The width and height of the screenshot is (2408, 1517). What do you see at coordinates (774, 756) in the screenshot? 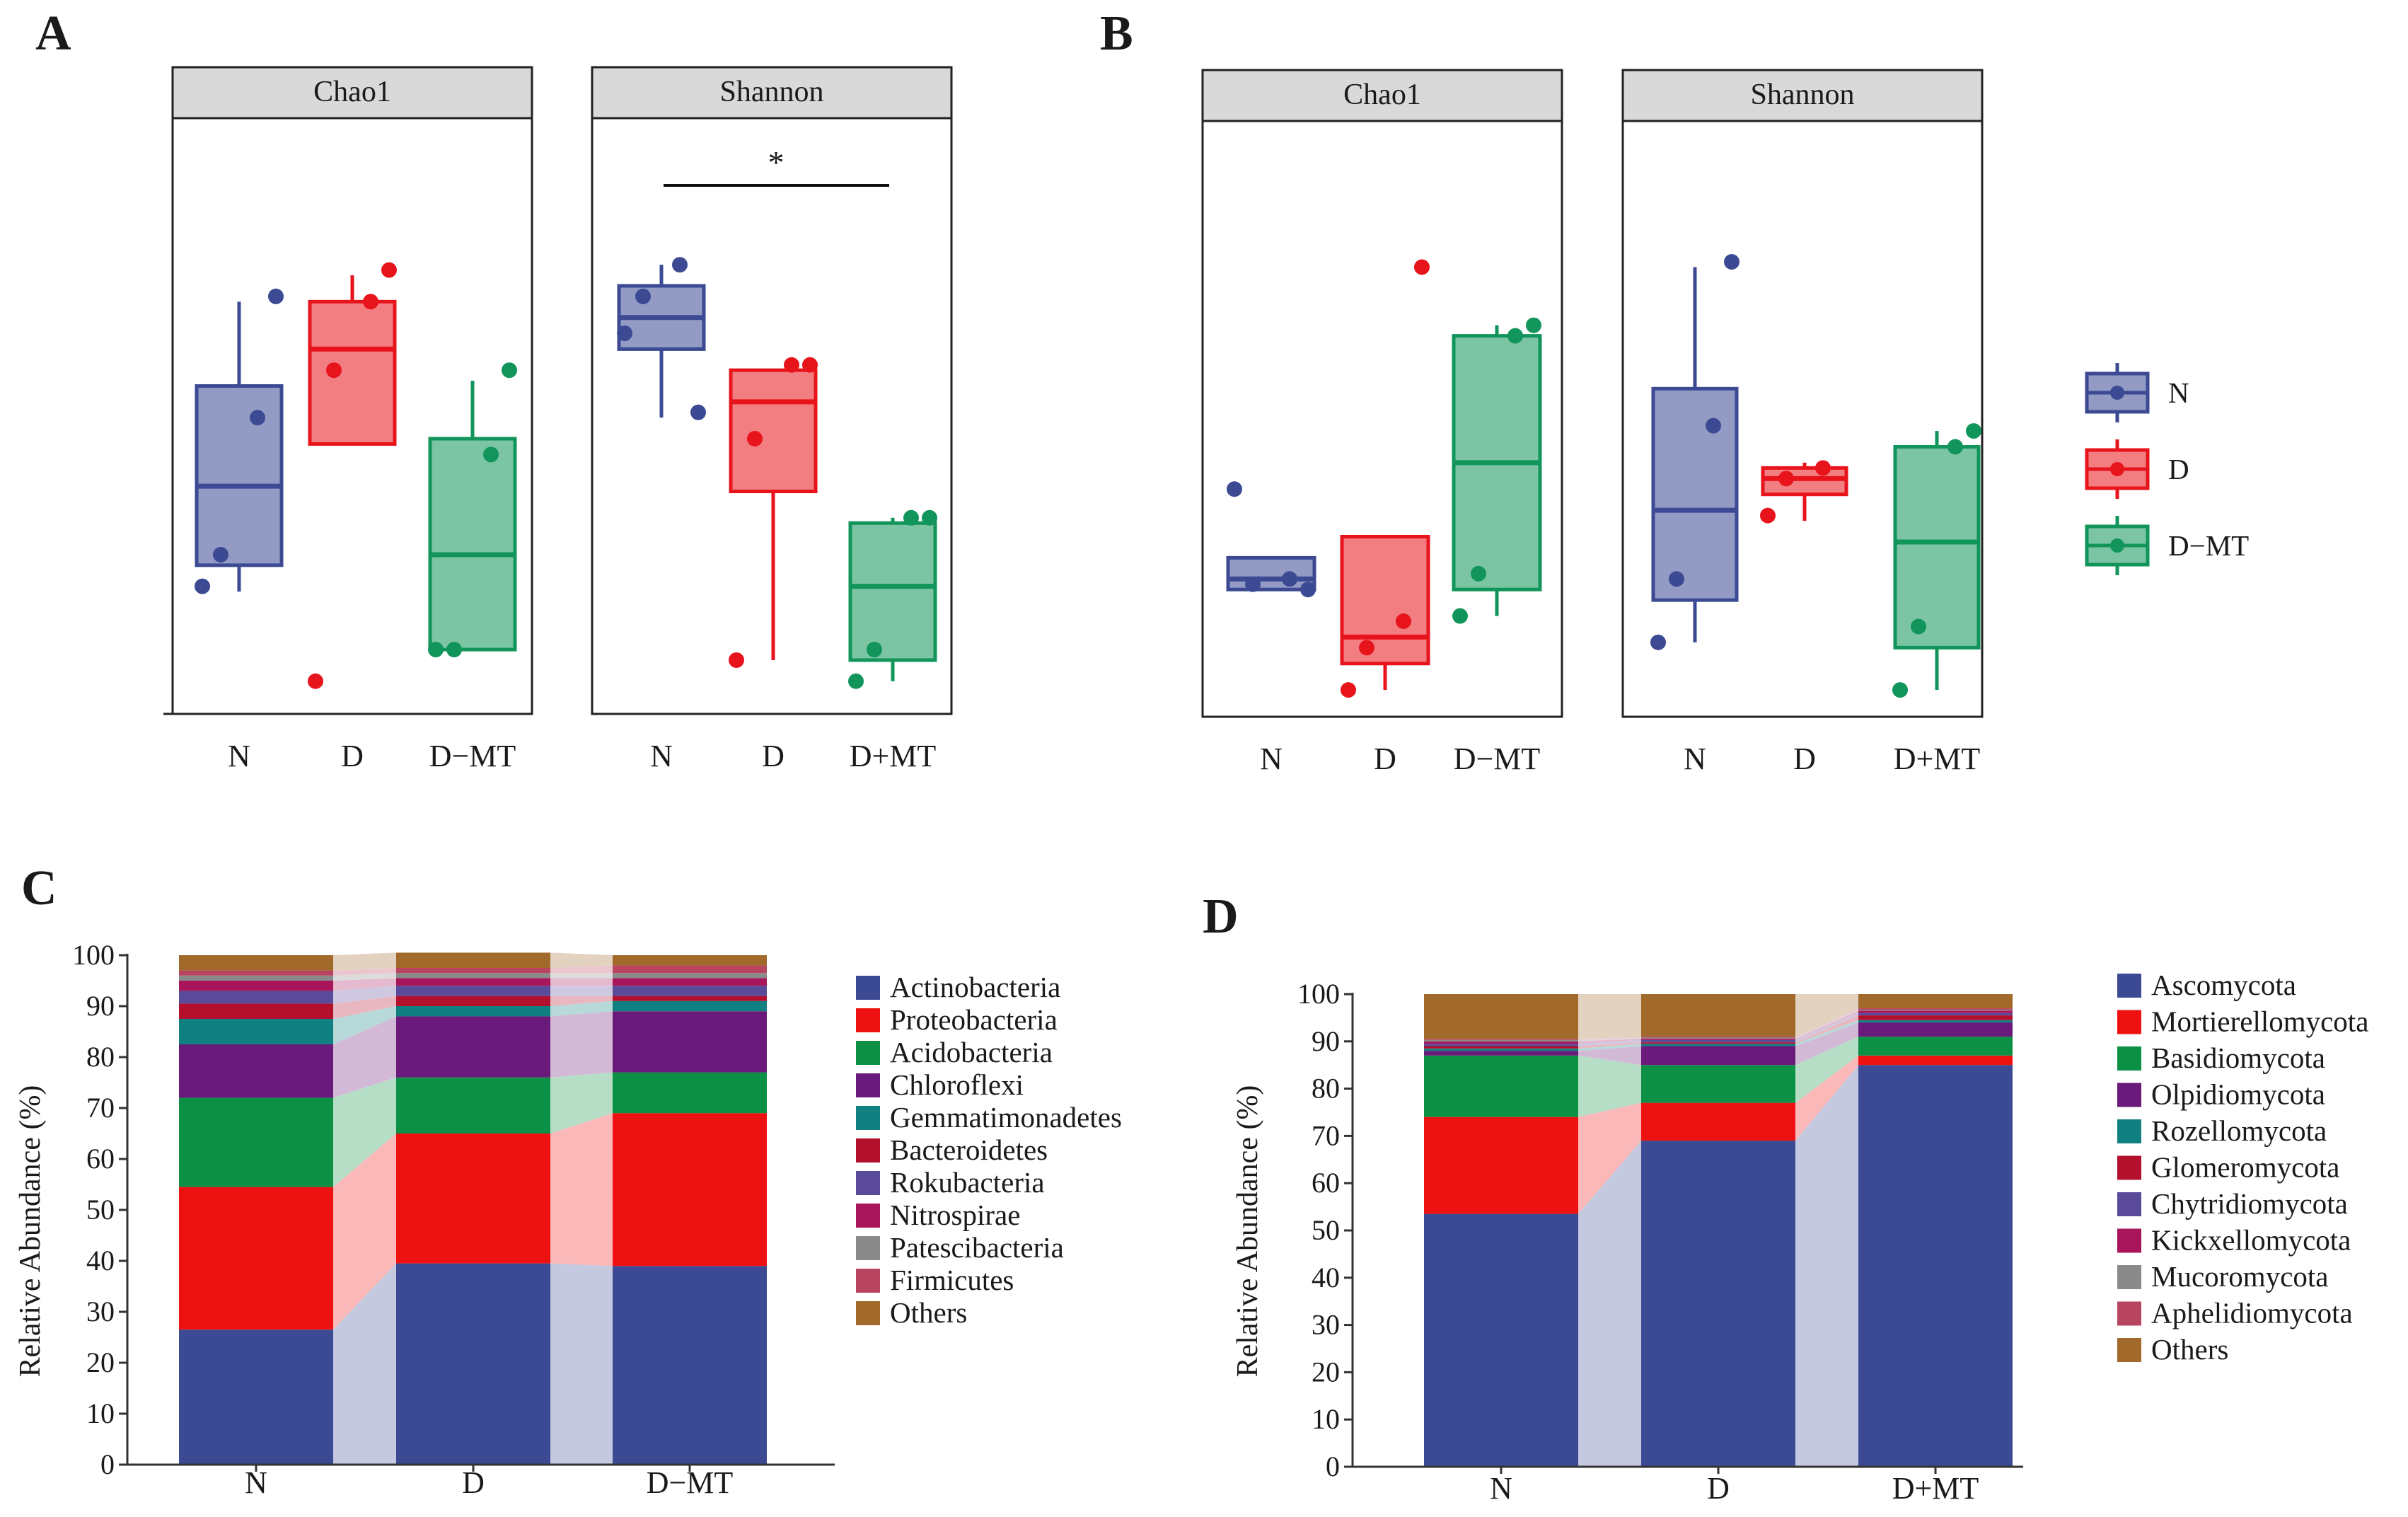
I see `xtick-a-shannon-d: D` at bounding box center [774, 756].